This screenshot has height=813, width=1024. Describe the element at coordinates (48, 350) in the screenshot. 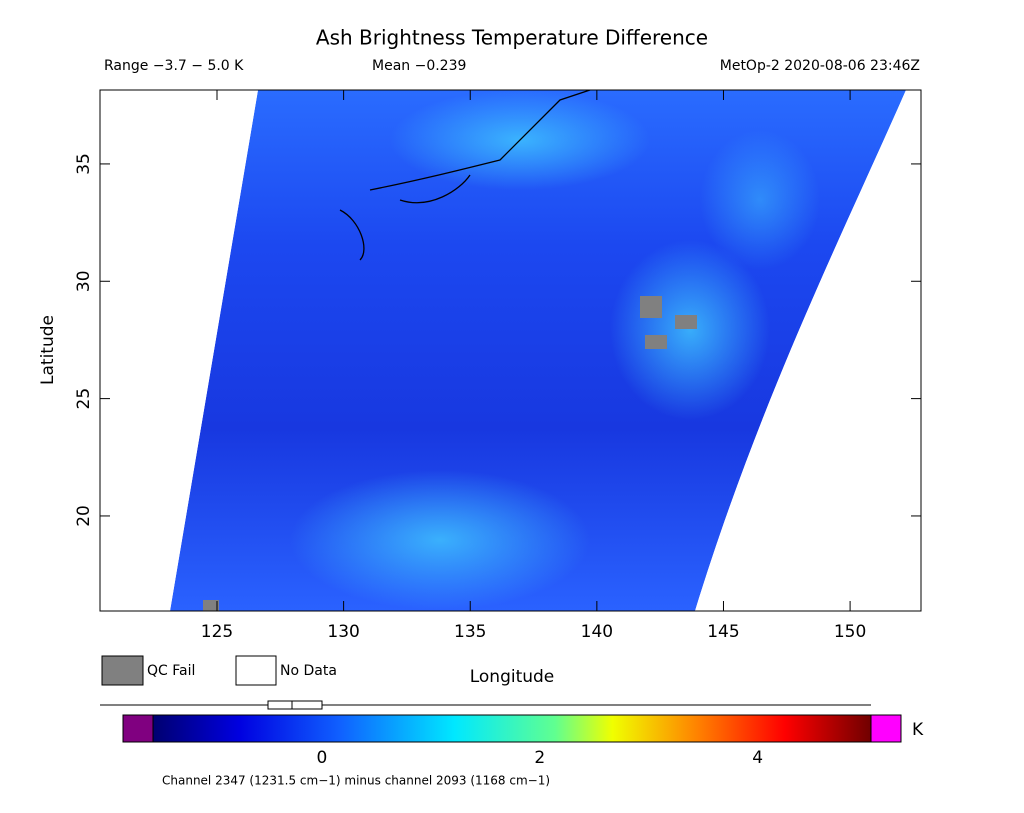

I see `y-axis-label: Latitude` at that location.